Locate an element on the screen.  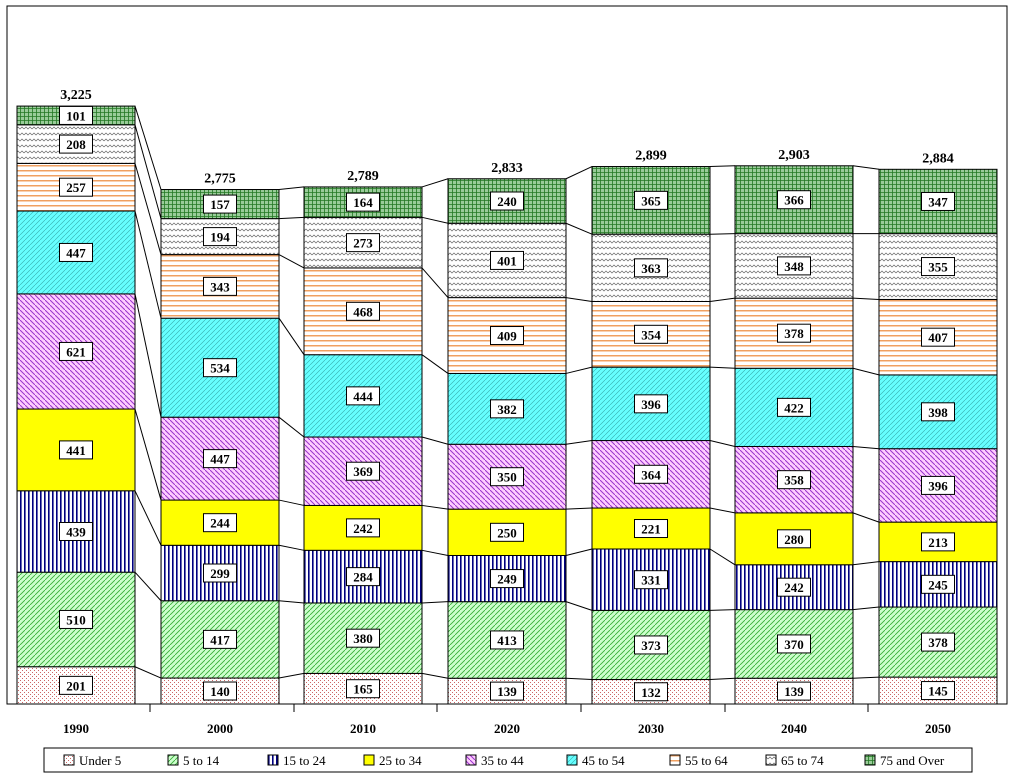
value-label-box-75-and-over-2010 is located at coordinates (363, 202).